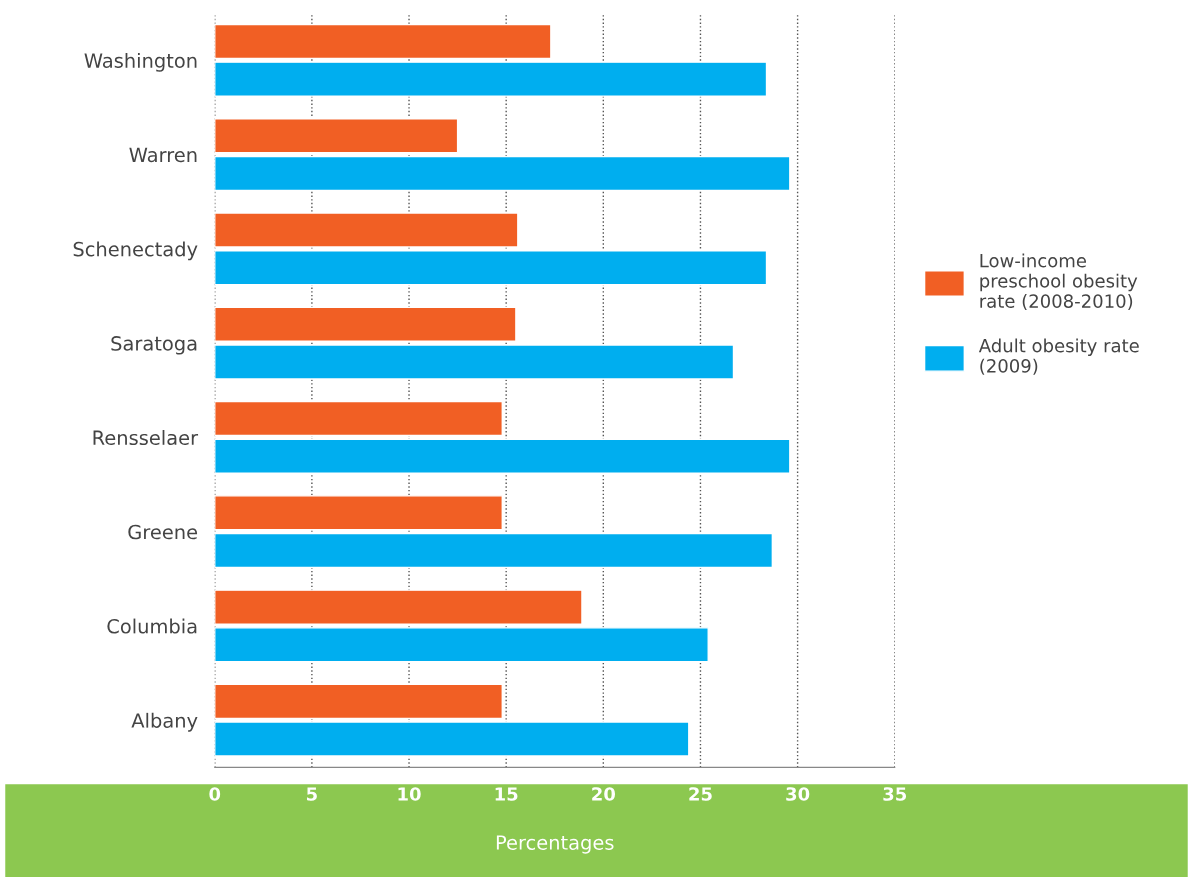 The image size is (1193, 877). What do you see at coordinates (154, 345) in the screenshot?
I see `y-tick-label: Saratoga` at bounding box center [154, 345].